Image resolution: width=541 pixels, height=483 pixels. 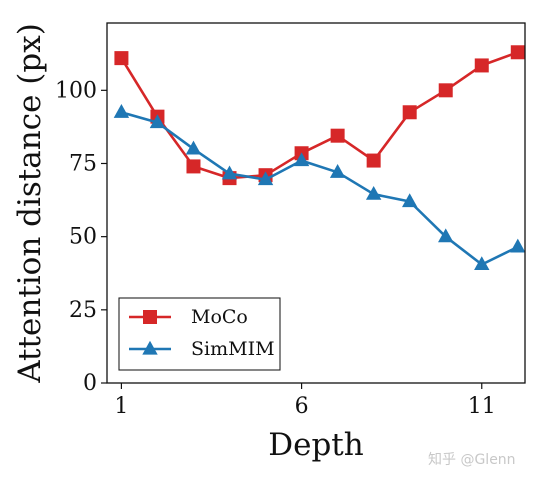 What do you see at coordinates (150, 347) in the screenshot?
I see `legend-marker-simmim` at bounding box center [150, 347].